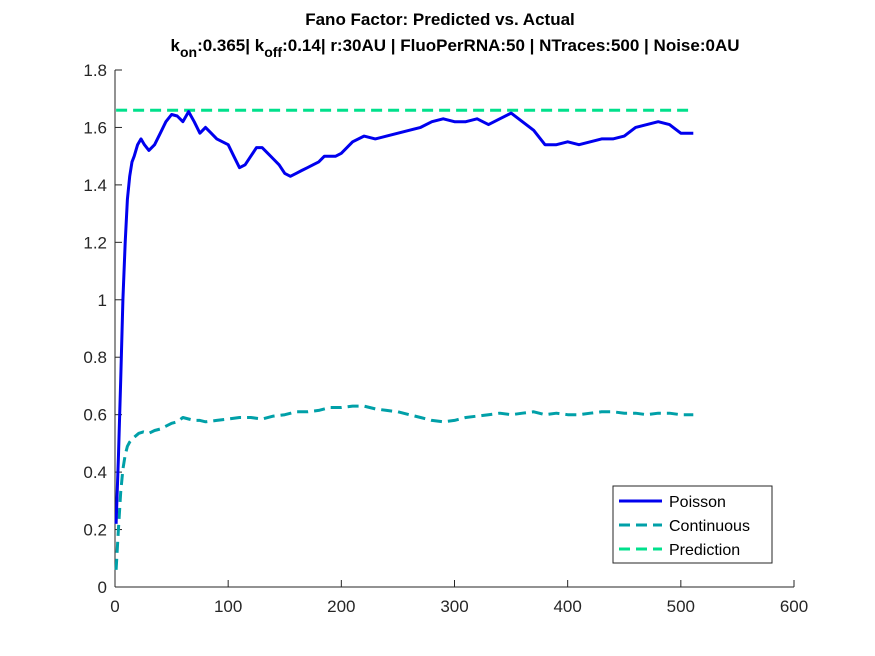 The width and height of the screenshot is (875, 656). I want to click on subtitle-k-off-subscript: off, so click(273, 52).